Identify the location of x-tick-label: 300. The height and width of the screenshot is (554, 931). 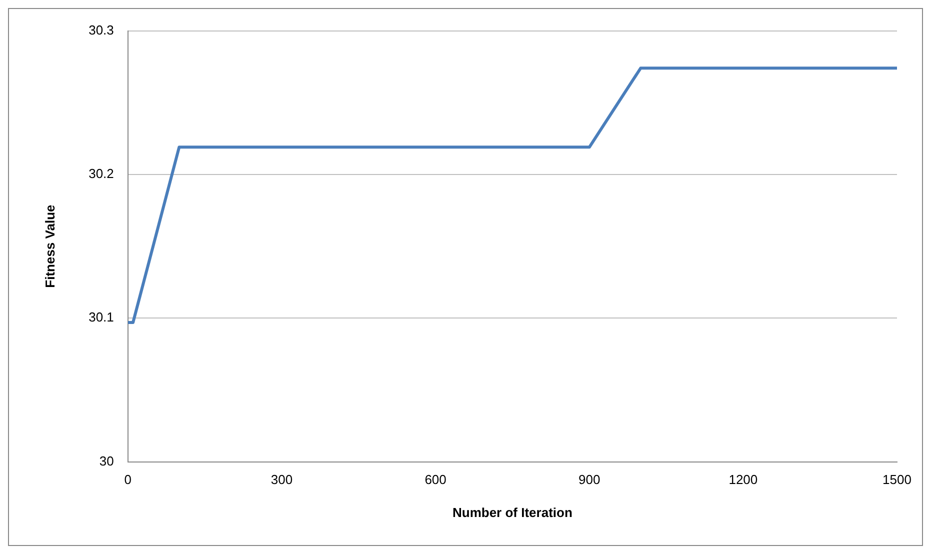
(281, 480).